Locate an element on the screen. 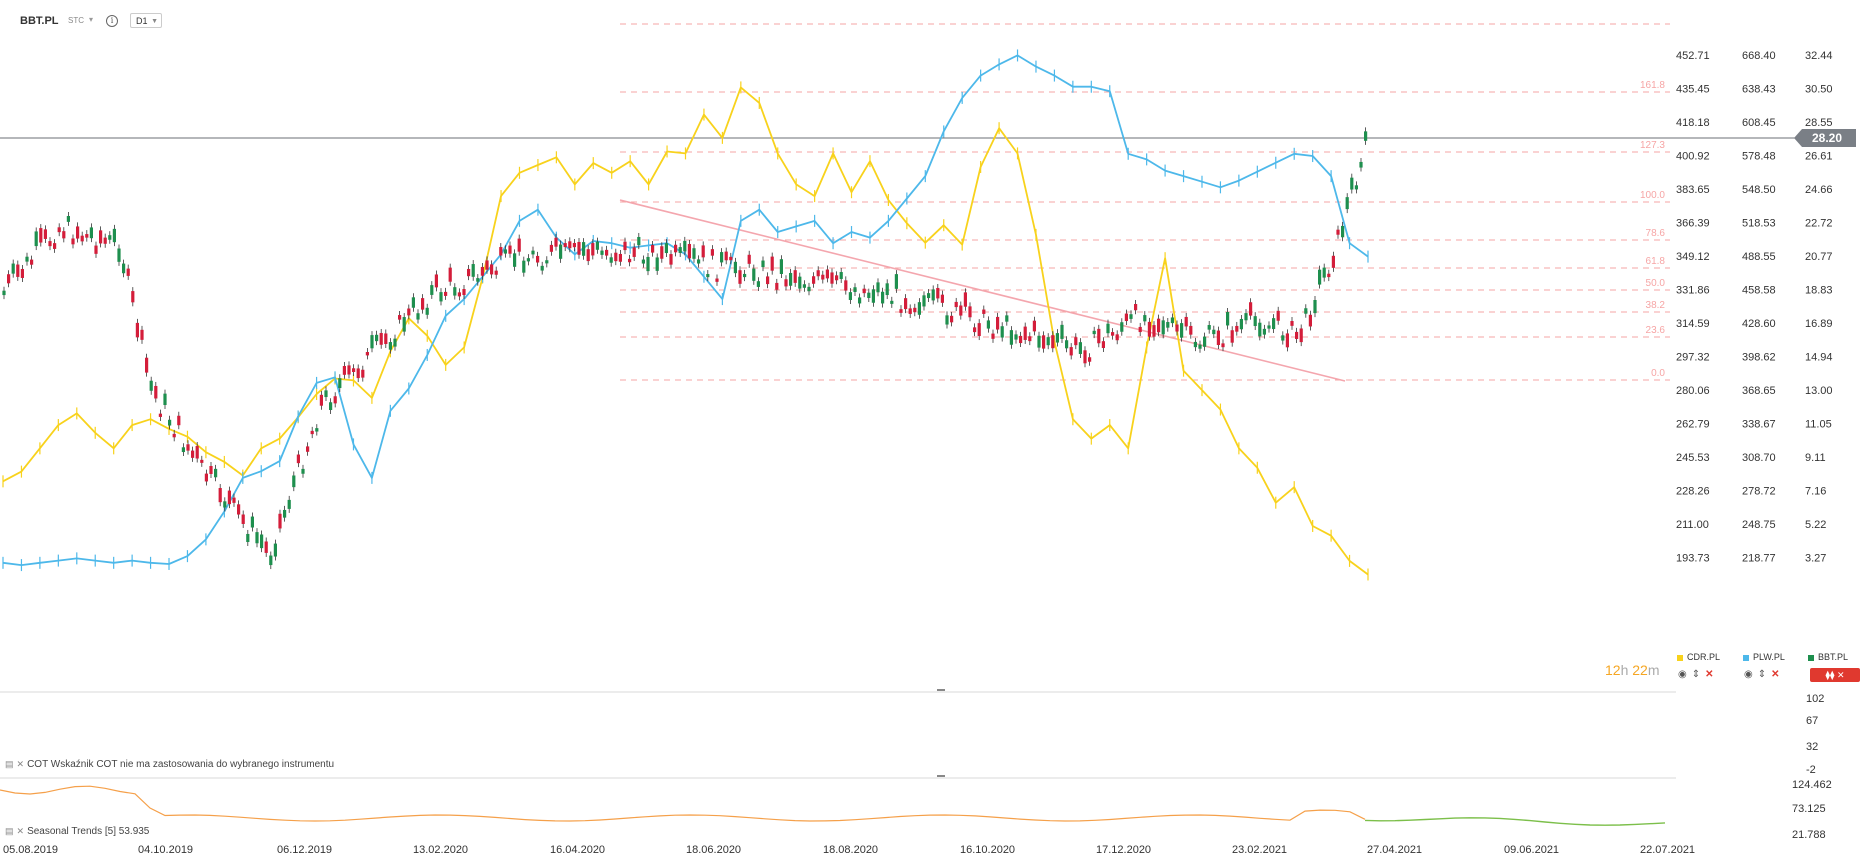  trend-line is located at coordinates (982, 290).